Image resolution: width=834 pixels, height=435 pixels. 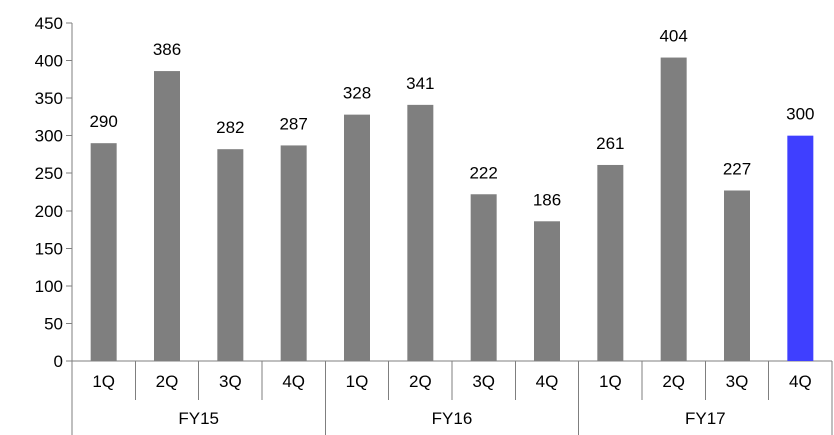 I want to click on data-label: 290, so click(x=103, y=121).